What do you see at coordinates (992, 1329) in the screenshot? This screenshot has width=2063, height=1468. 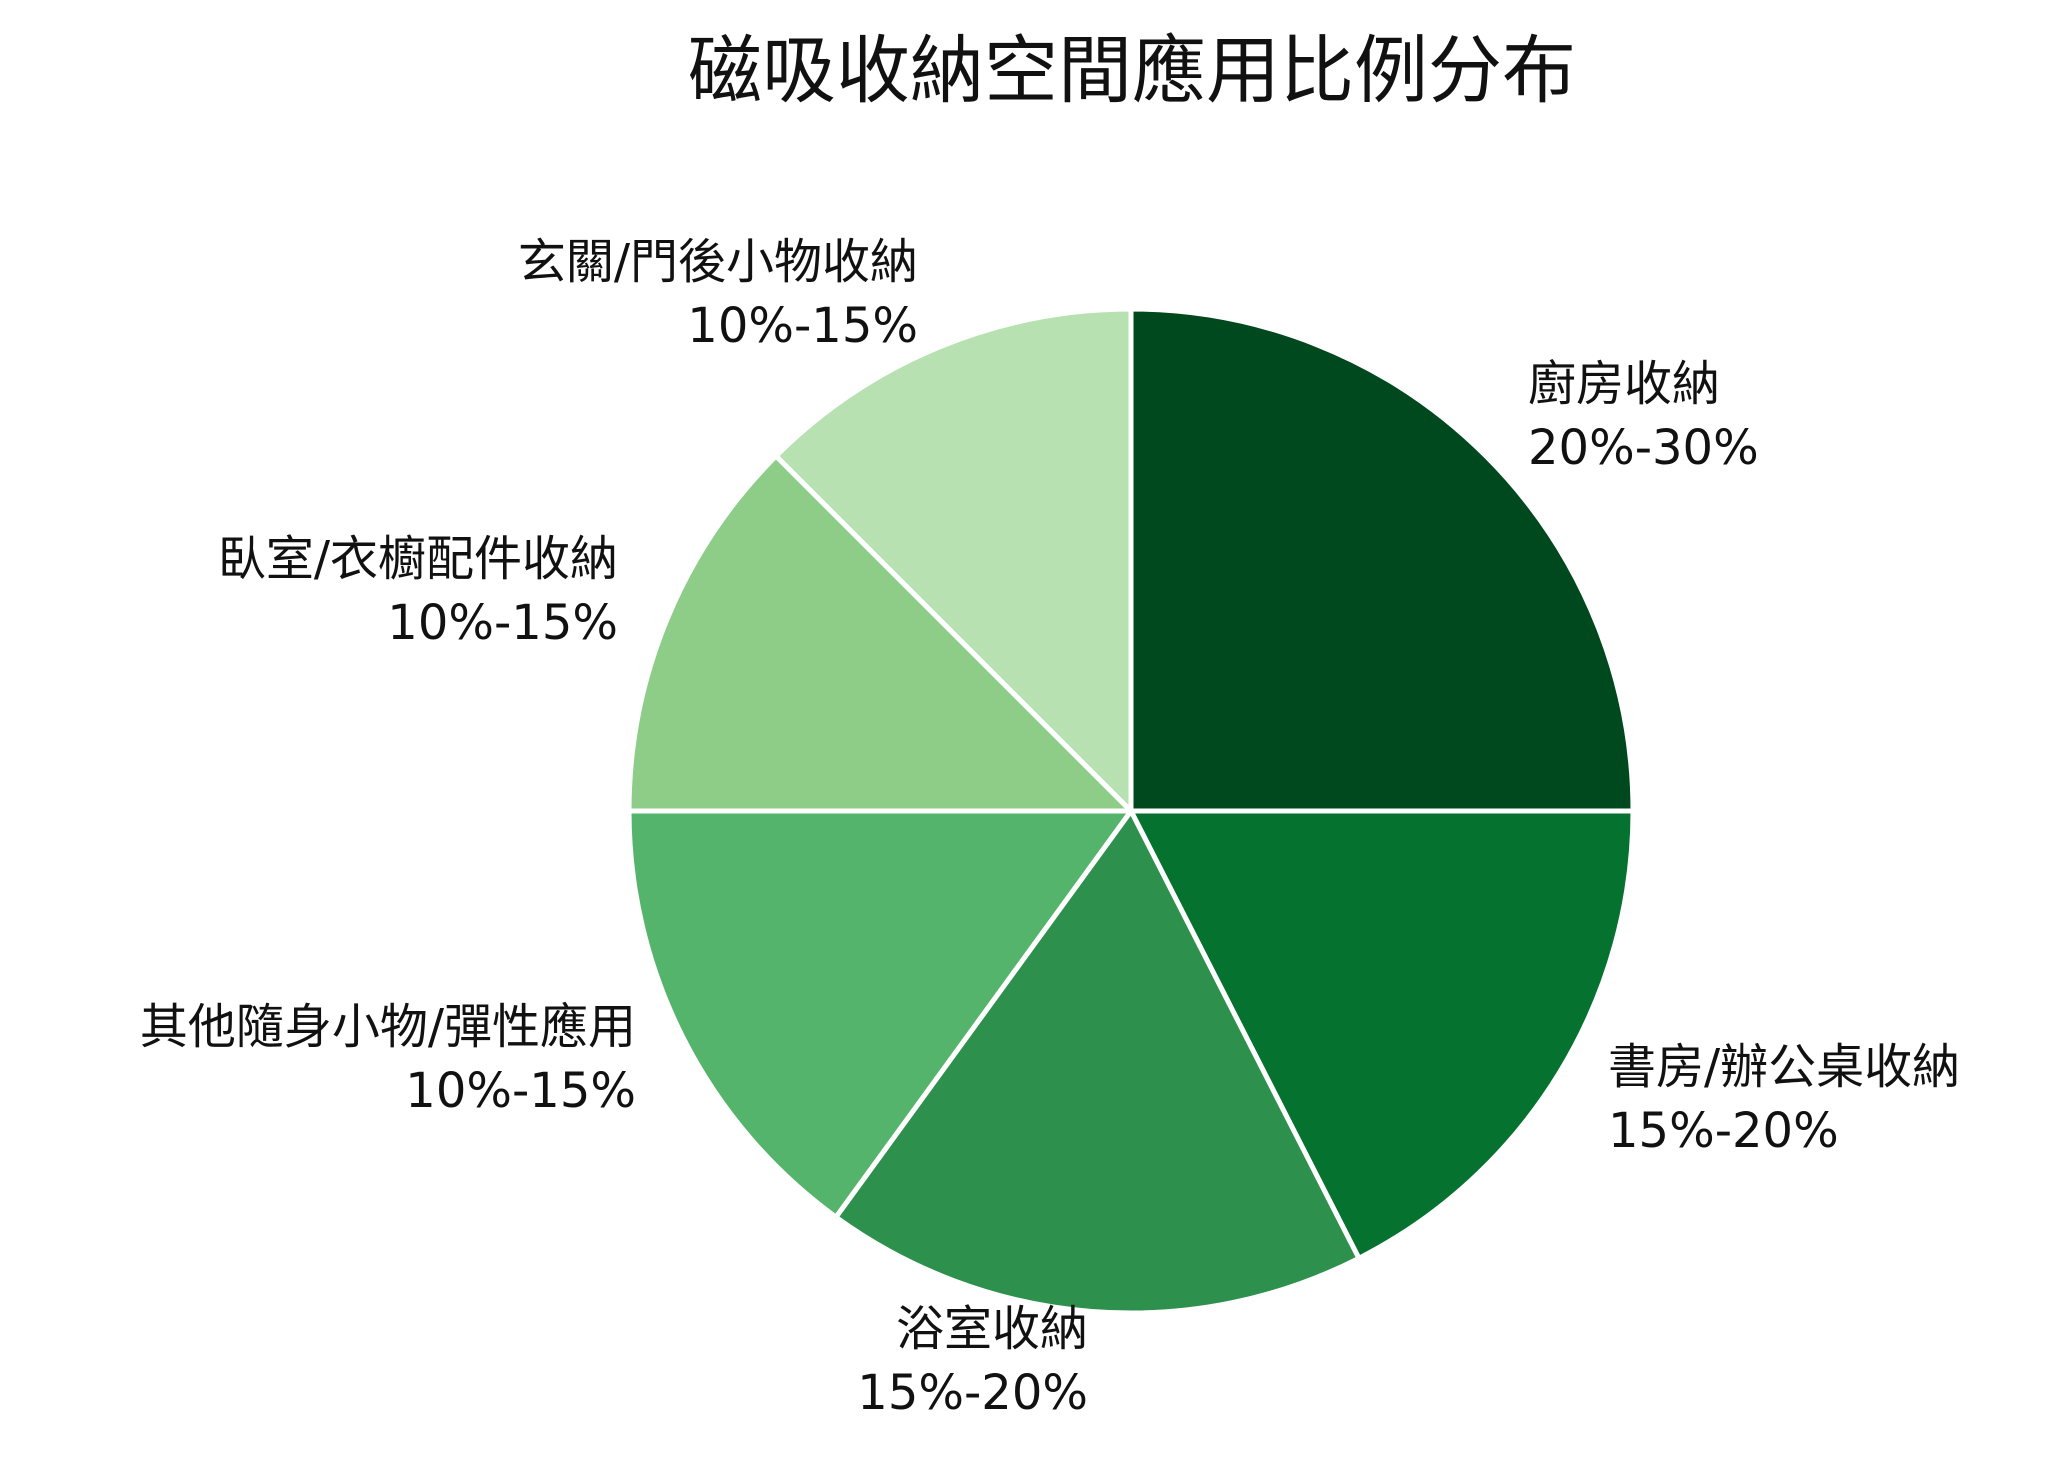 I see `slice-label: 浴室收納` at bounding box center [992, 1329].